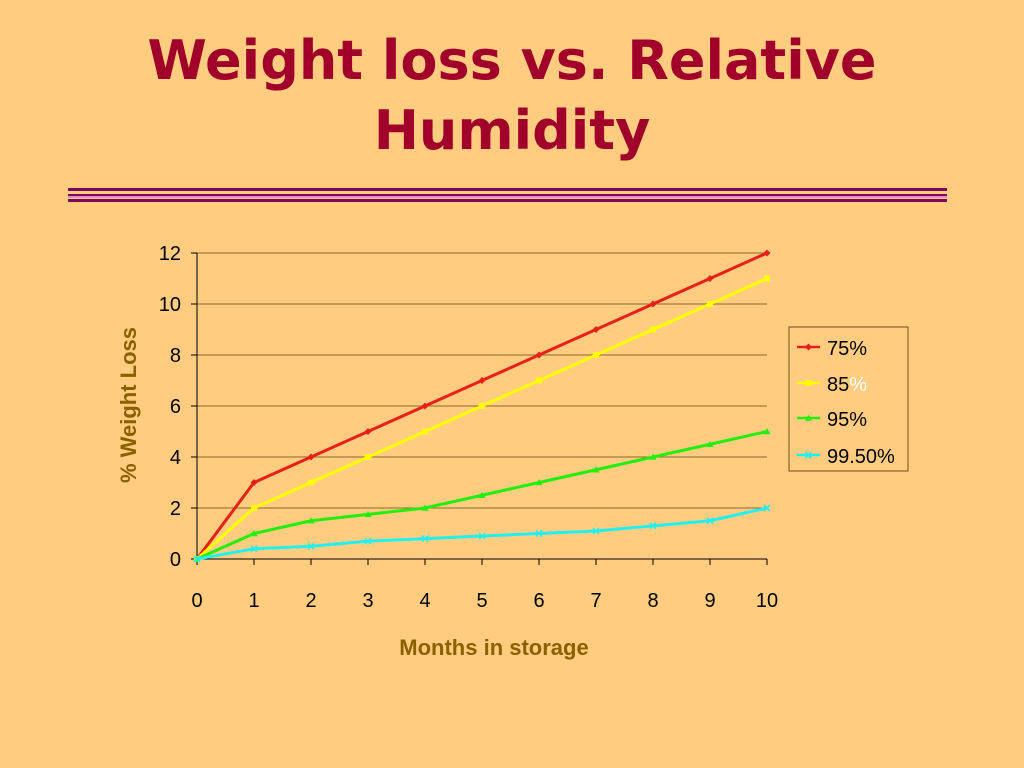 This screenshot has width=1024, height=768. What do you see at coordinates (425, 539) in the screenshot?
I see `point-99-50-x4` at bounding box center [425, 539].